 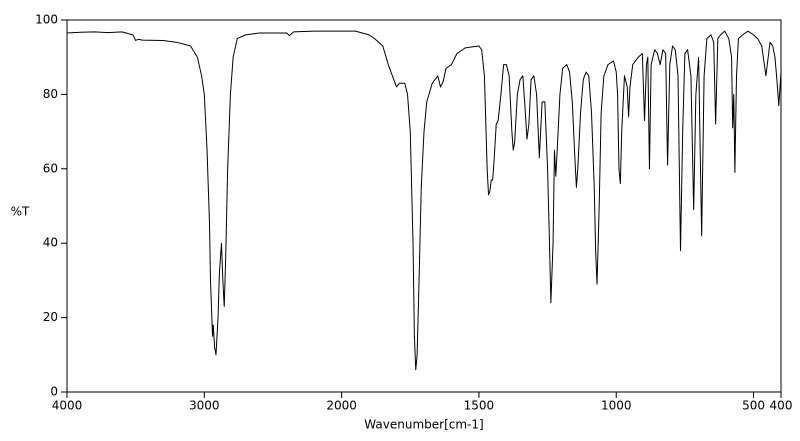 I want to click on x-tick-label: 400, so click(x=781, y=406).